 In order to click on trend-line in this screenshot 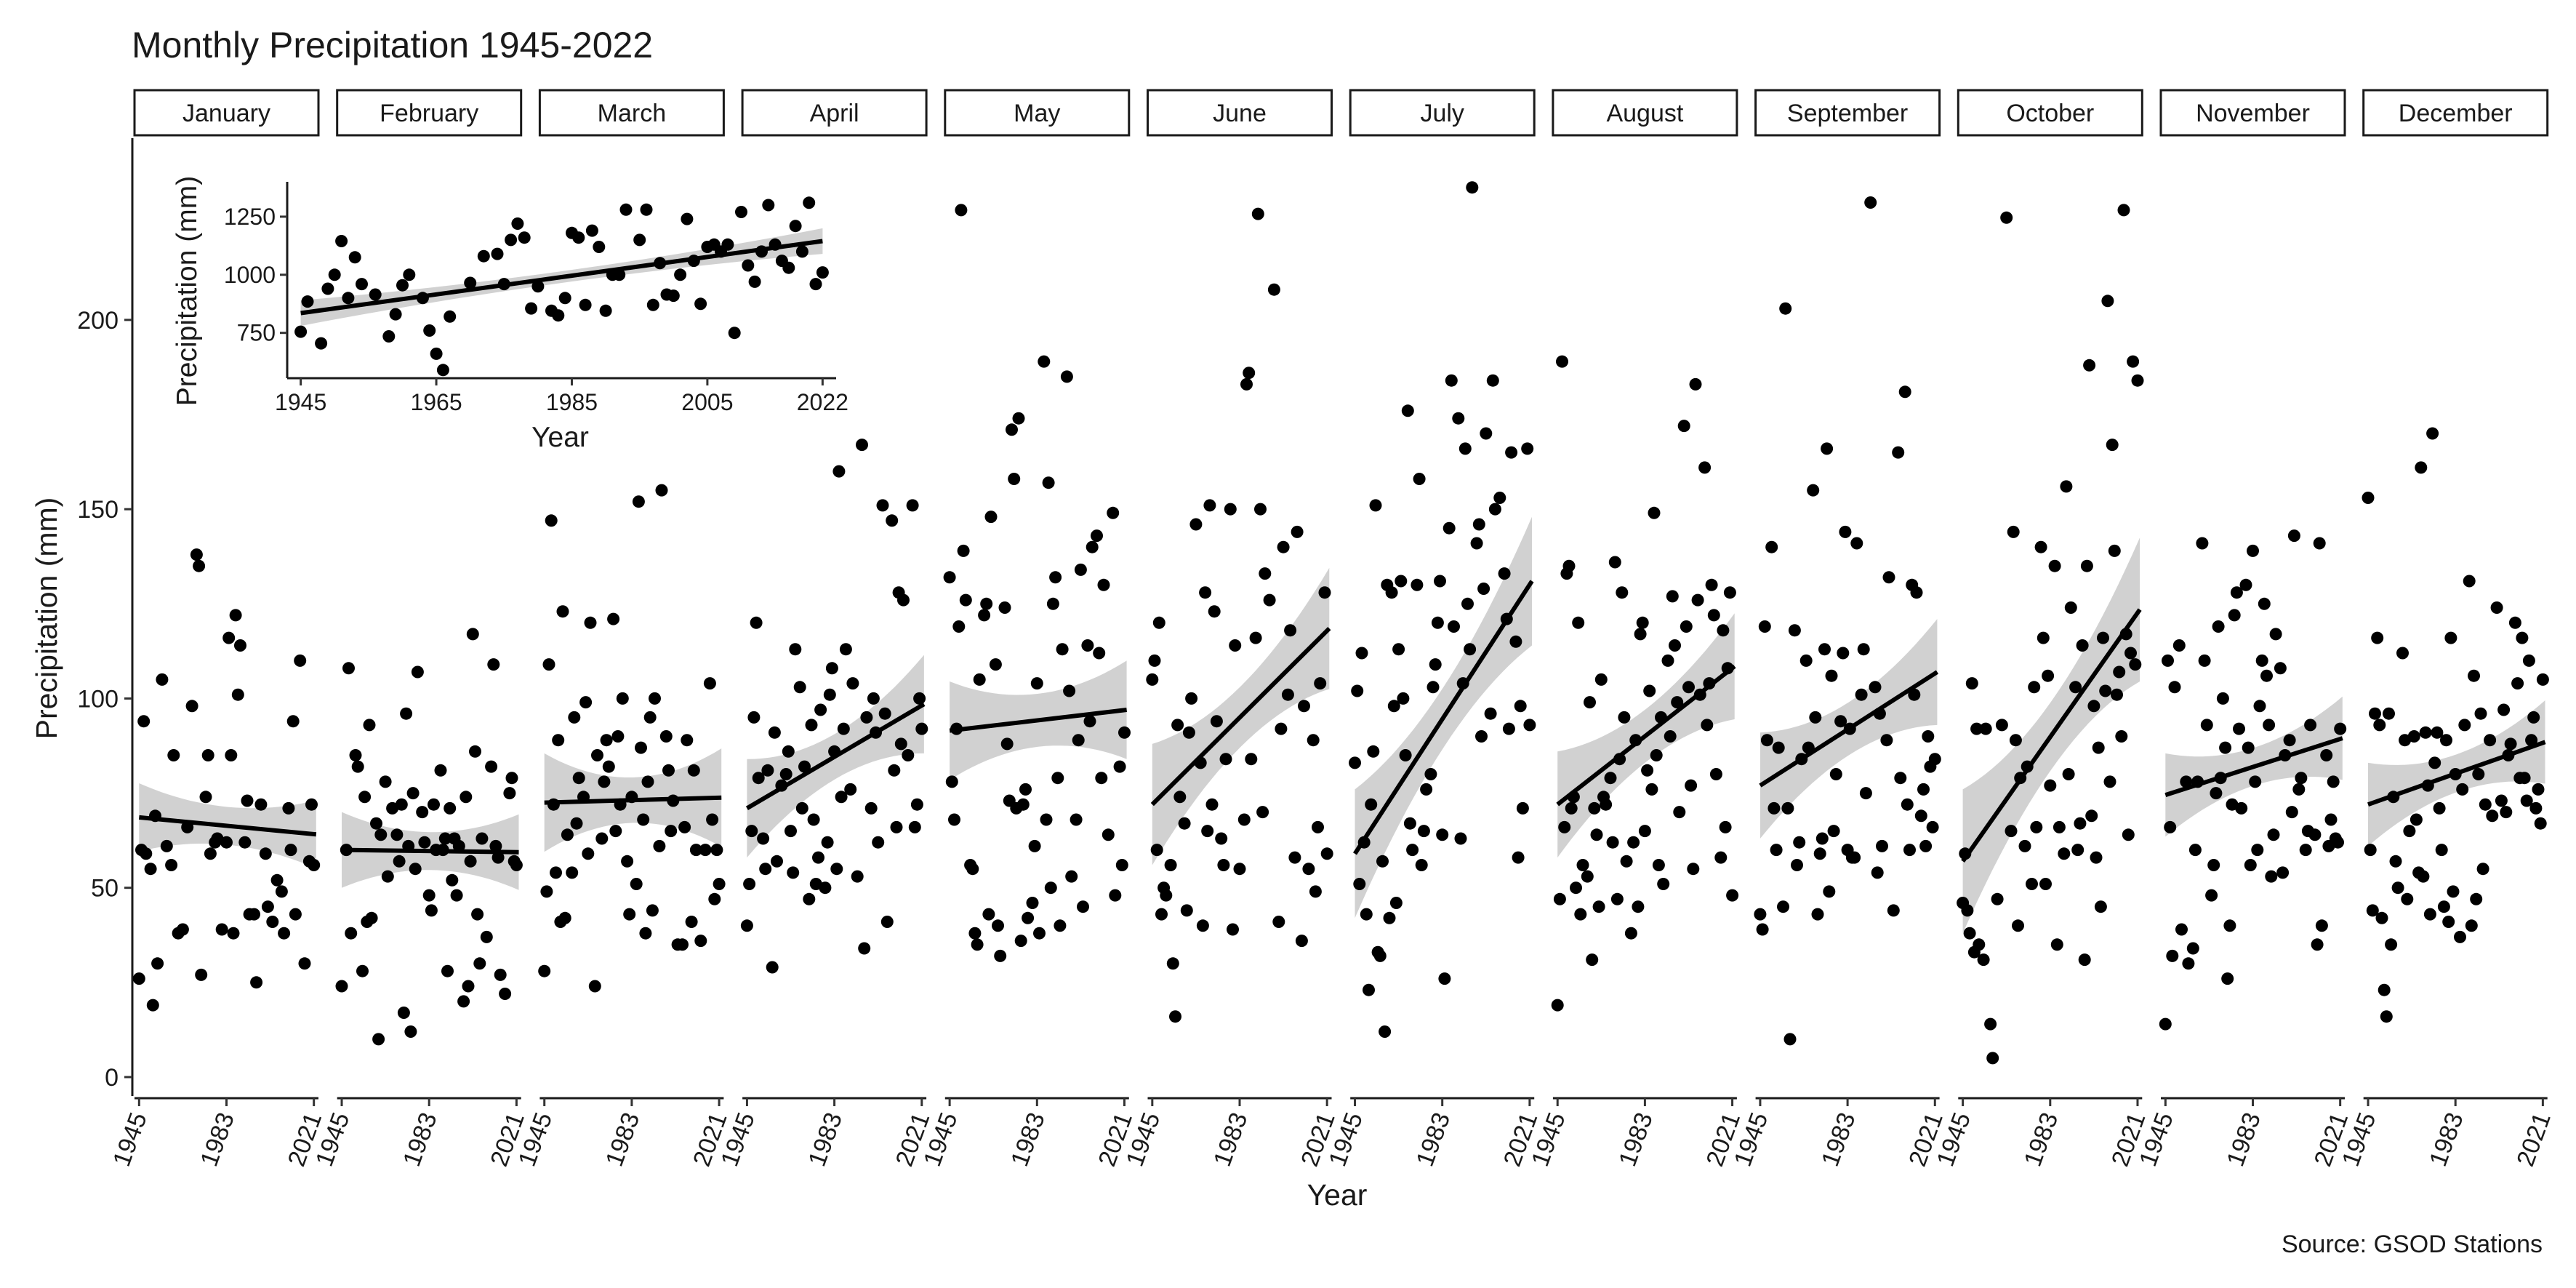, I will do `click(1646, 735)`.